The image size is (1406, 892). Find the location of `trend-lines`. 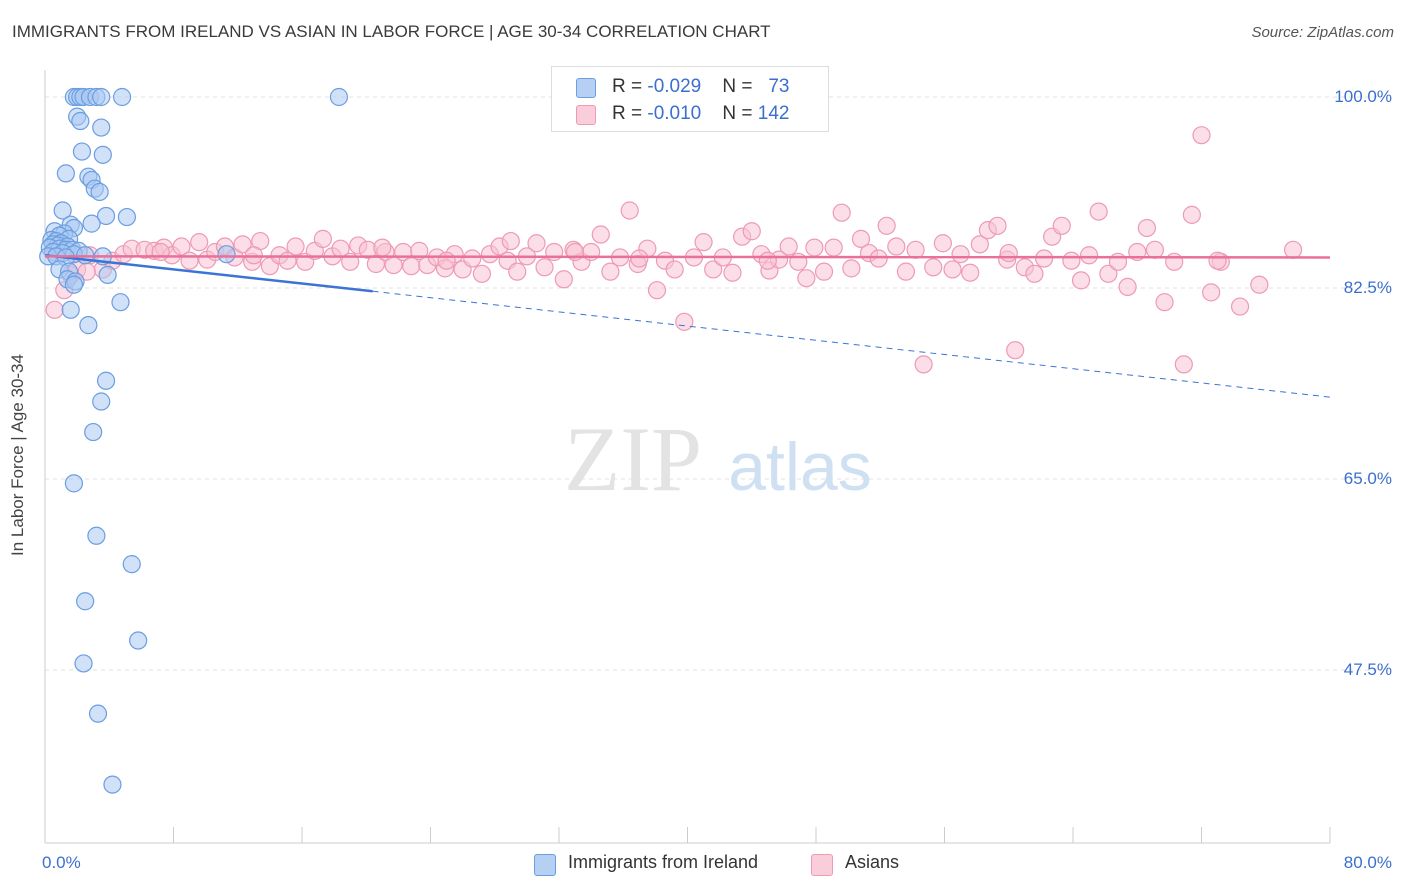

trend-lines is located at coordinates (687, 326).